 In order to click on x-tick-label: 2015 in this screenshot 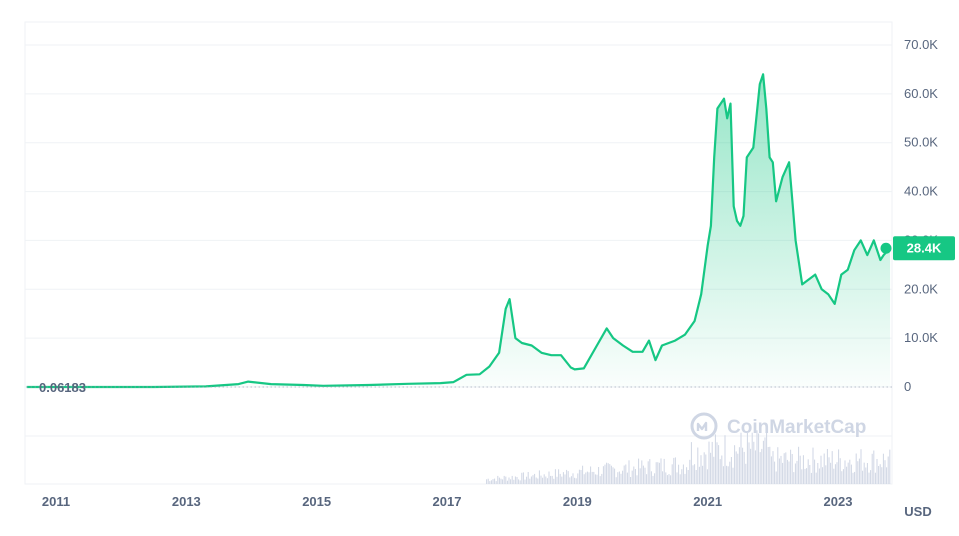, I will do `click(316, 501)`.